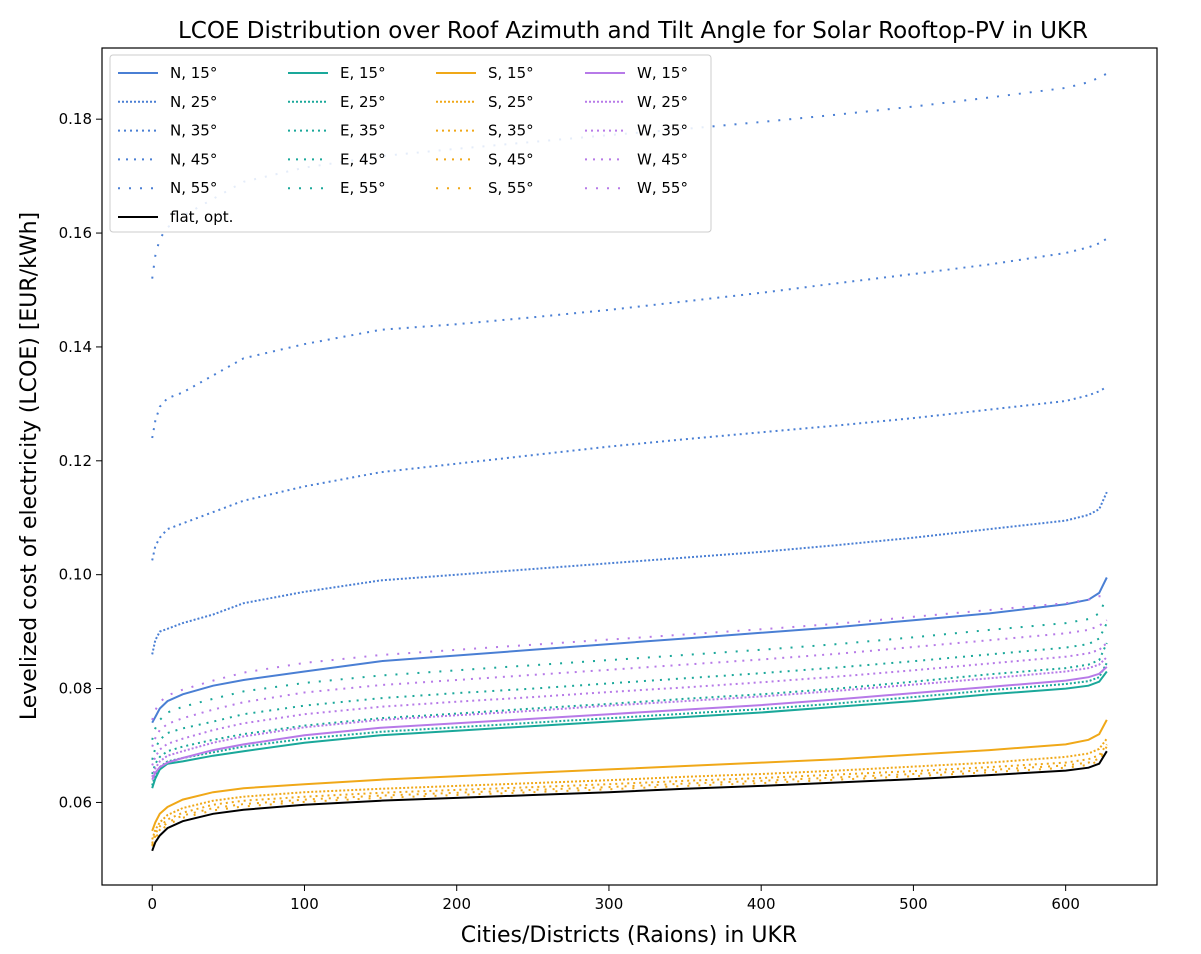 This screenshot has height=954, width=1201. Describe the element at coordinates (75, 119) in the screenshot. I see `y-tick-label: 0.18` at that location.